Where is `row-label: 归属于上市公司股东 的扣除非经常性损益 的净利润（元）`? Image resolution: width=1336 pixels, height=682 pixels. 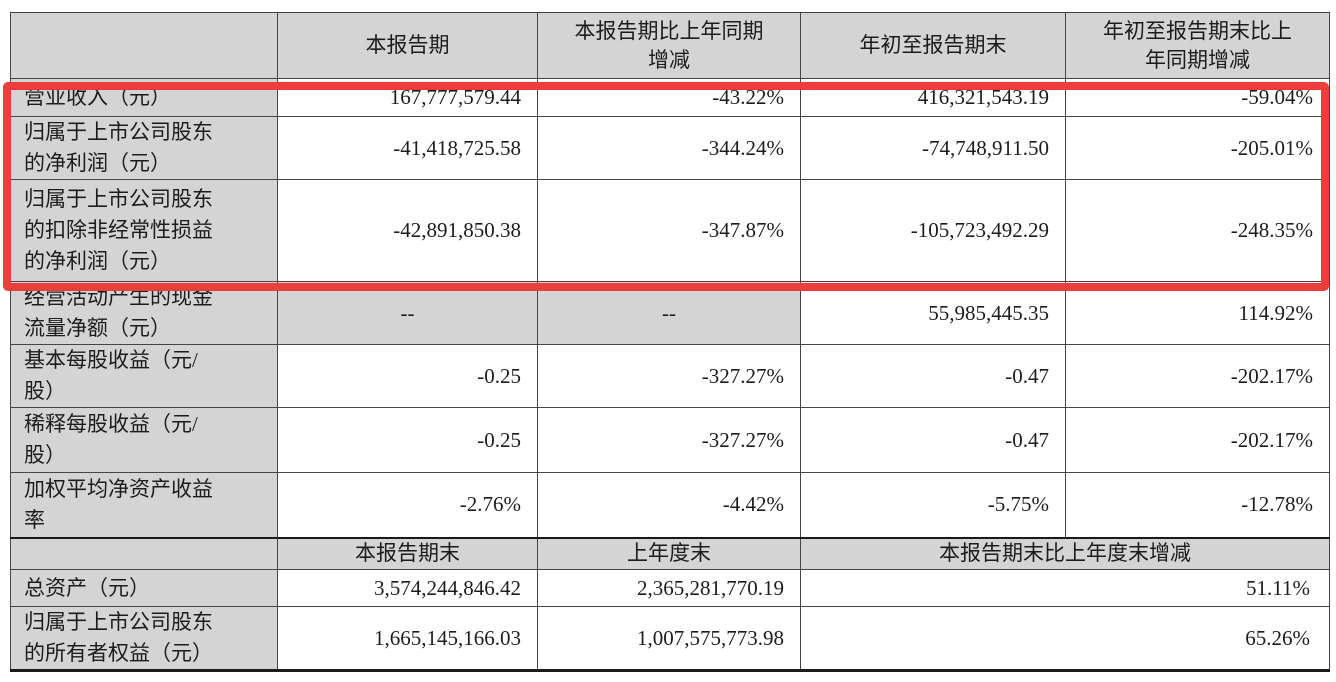
row-label: 归属于上市公司股东 的扣除非经常性损益 的净利润（元） is located at coordinates (144, 230).